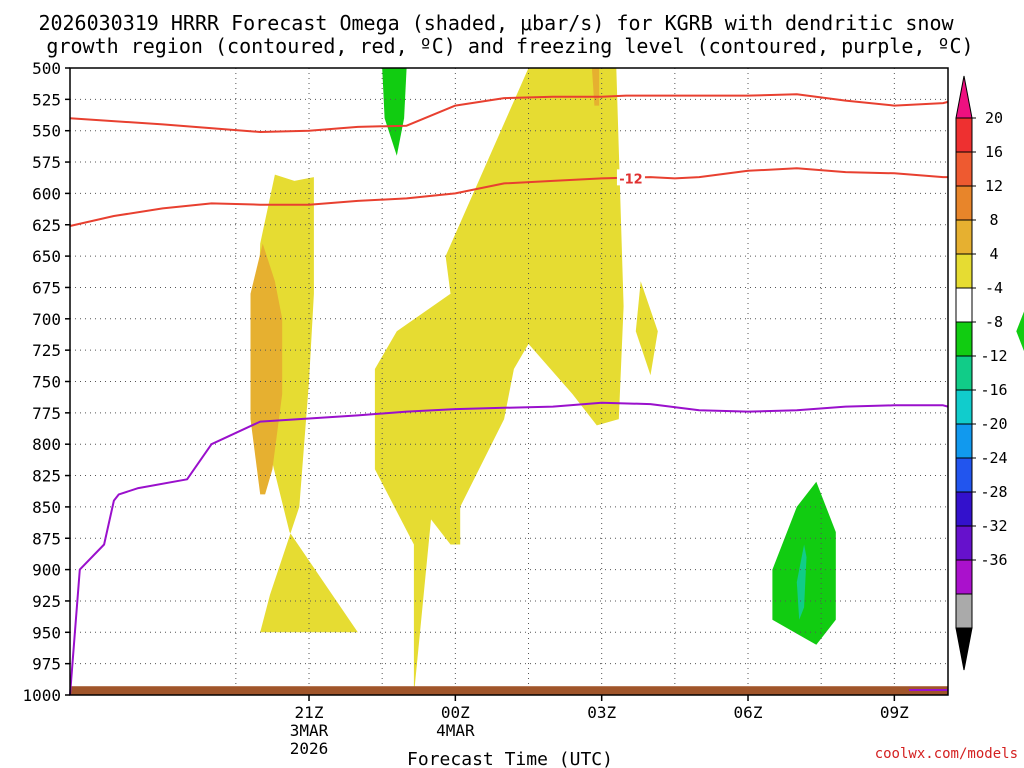 This screenshot has height=768, width=1024. Describe the element at coordinates (46, 68) in the screenshot. I see `y-tick-label-500: 500` at that location.